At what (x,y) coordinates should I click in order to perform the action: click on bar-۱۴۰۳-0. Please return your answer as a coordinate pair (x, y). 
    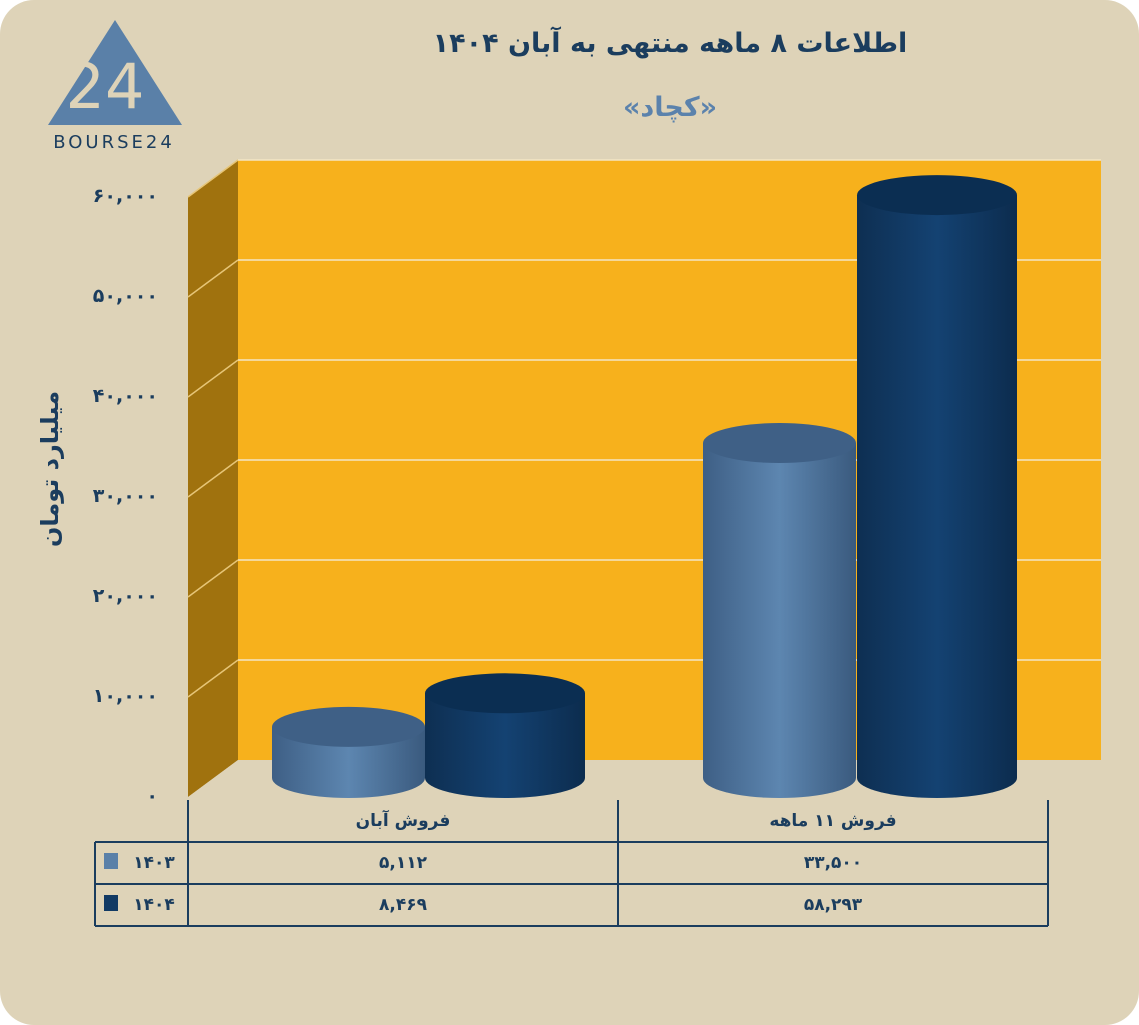
    Looking at the image, I should click on (348, 752).